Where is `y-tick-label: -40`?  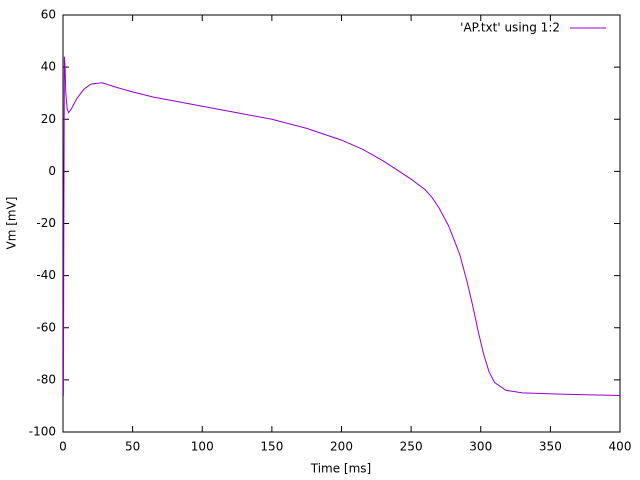 y-tick-label: -40 is located at coordinates (46, 275).